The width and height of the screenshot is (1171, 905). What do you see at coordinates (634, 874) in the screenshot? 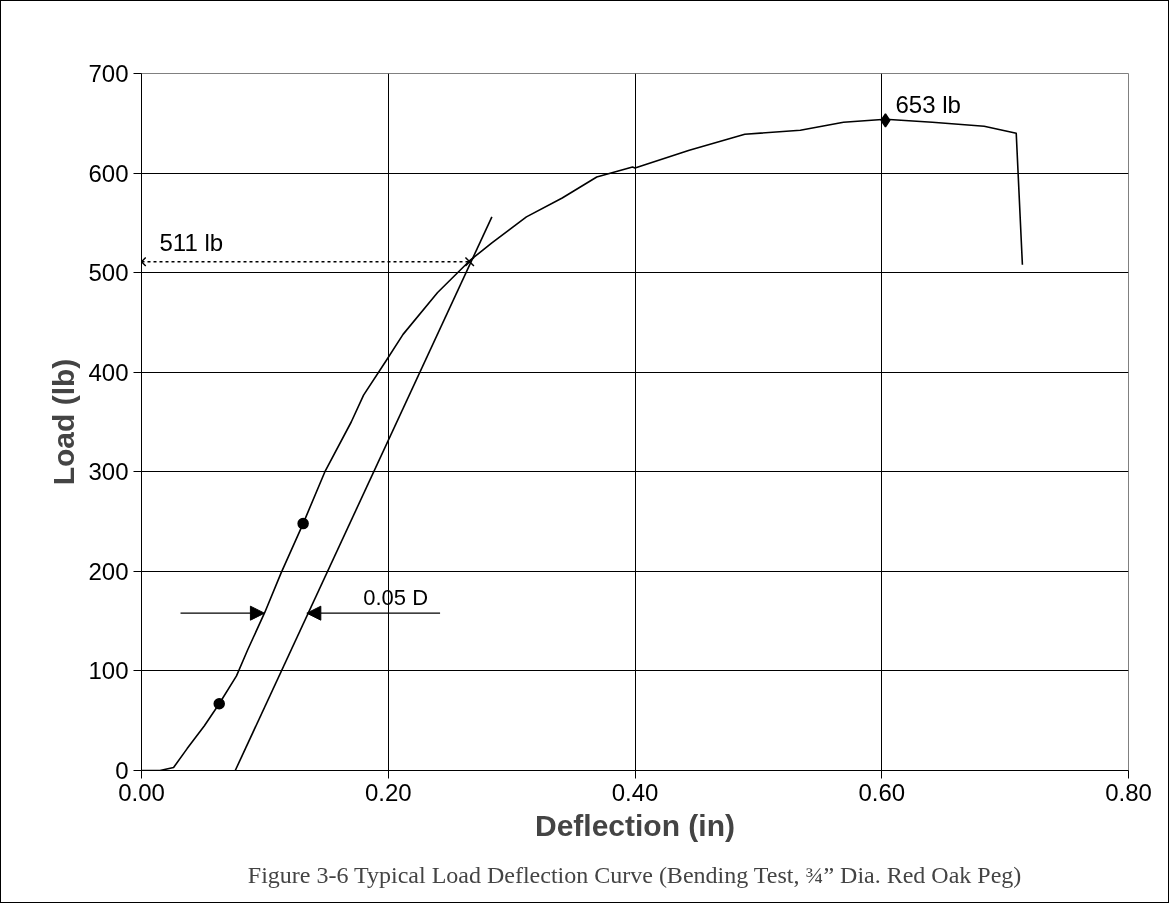
I see `caption: Figure 3-6 Typical Load Deflection Curve (Bending Test, ¾” Dia. Red Oak Peg)` at bounding box center [634, 874].